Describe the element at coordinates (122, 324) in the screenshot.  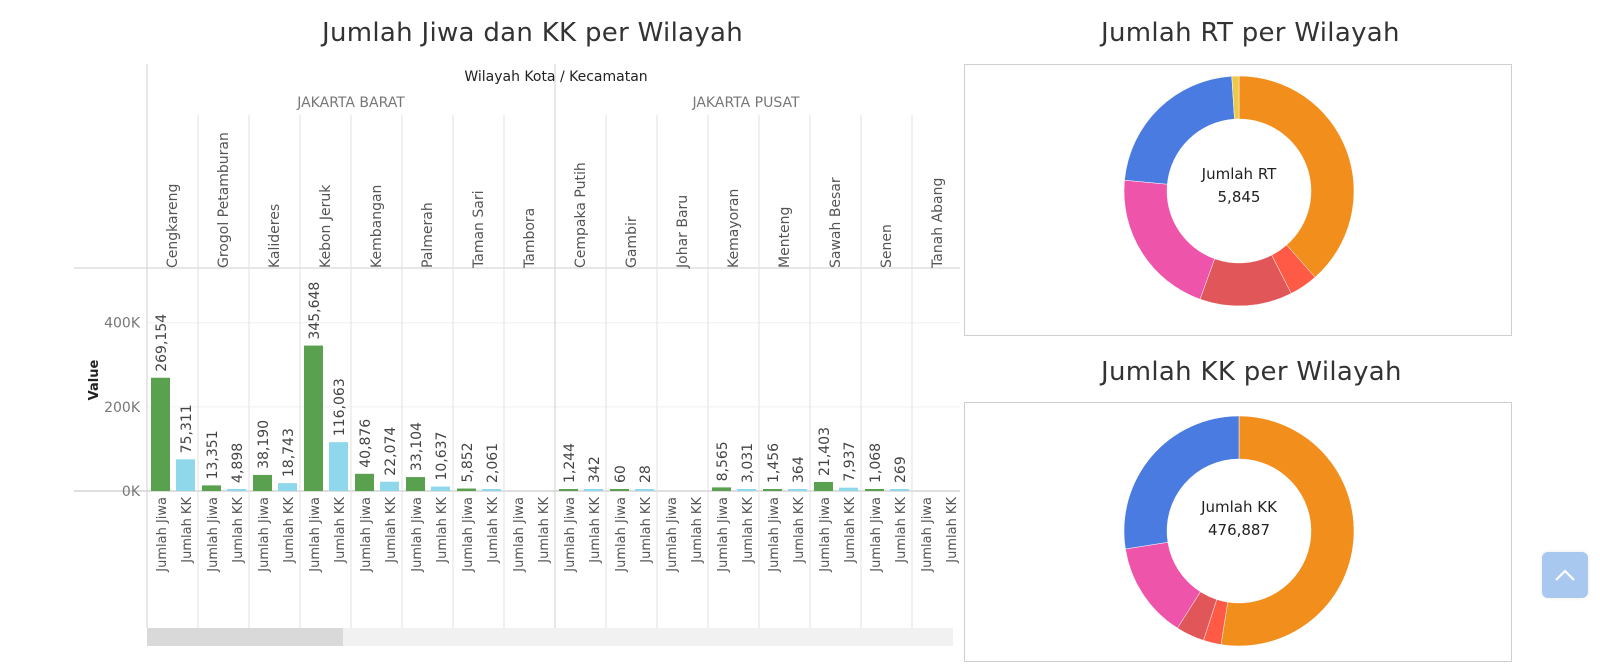
I see `y-tick-label: 400K` at that location.